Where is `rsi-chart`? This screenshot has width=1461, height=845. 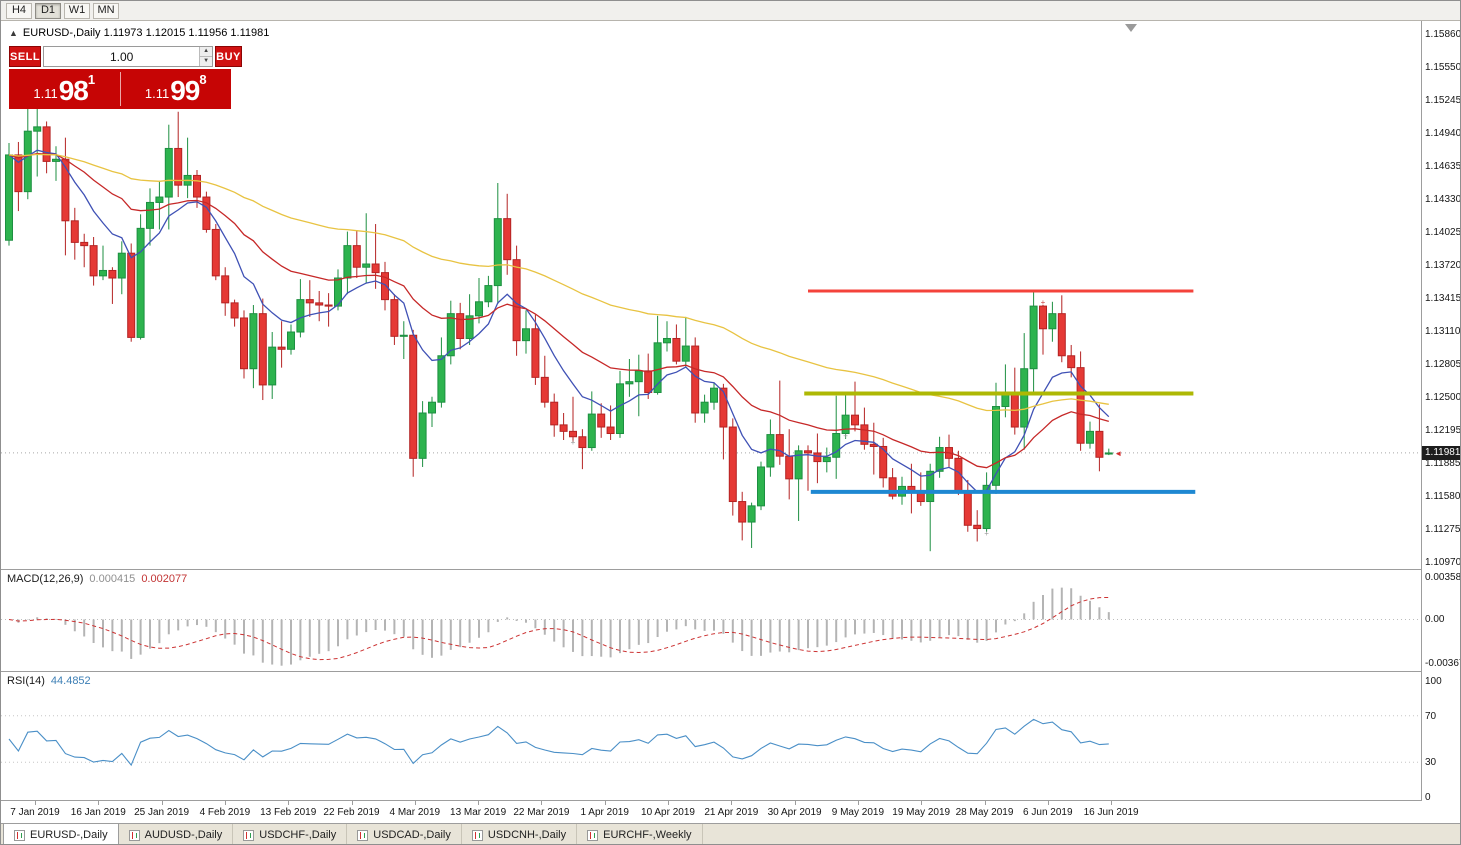 rsi-chart is located at coordinates (711, 736).